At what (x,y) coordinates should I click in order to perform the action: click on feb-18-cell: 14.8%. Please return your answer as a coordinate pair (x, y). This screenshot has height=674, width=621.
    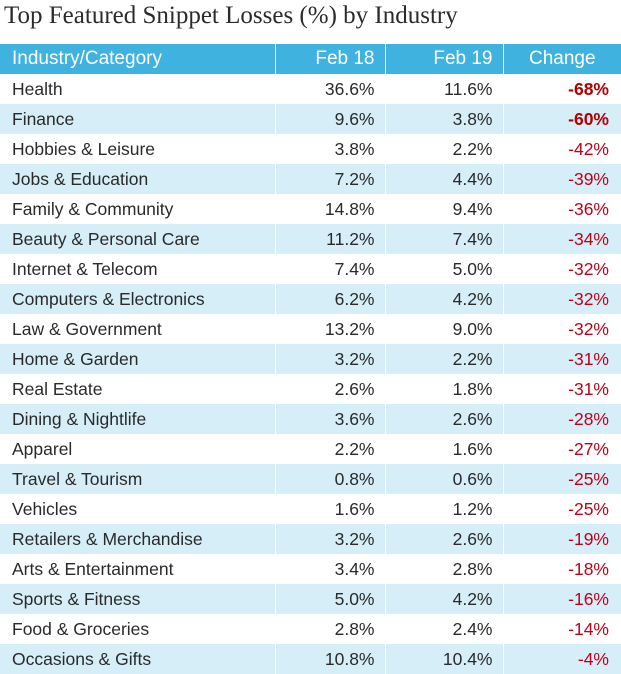
    Looking at the image, I should click on (330, 209).